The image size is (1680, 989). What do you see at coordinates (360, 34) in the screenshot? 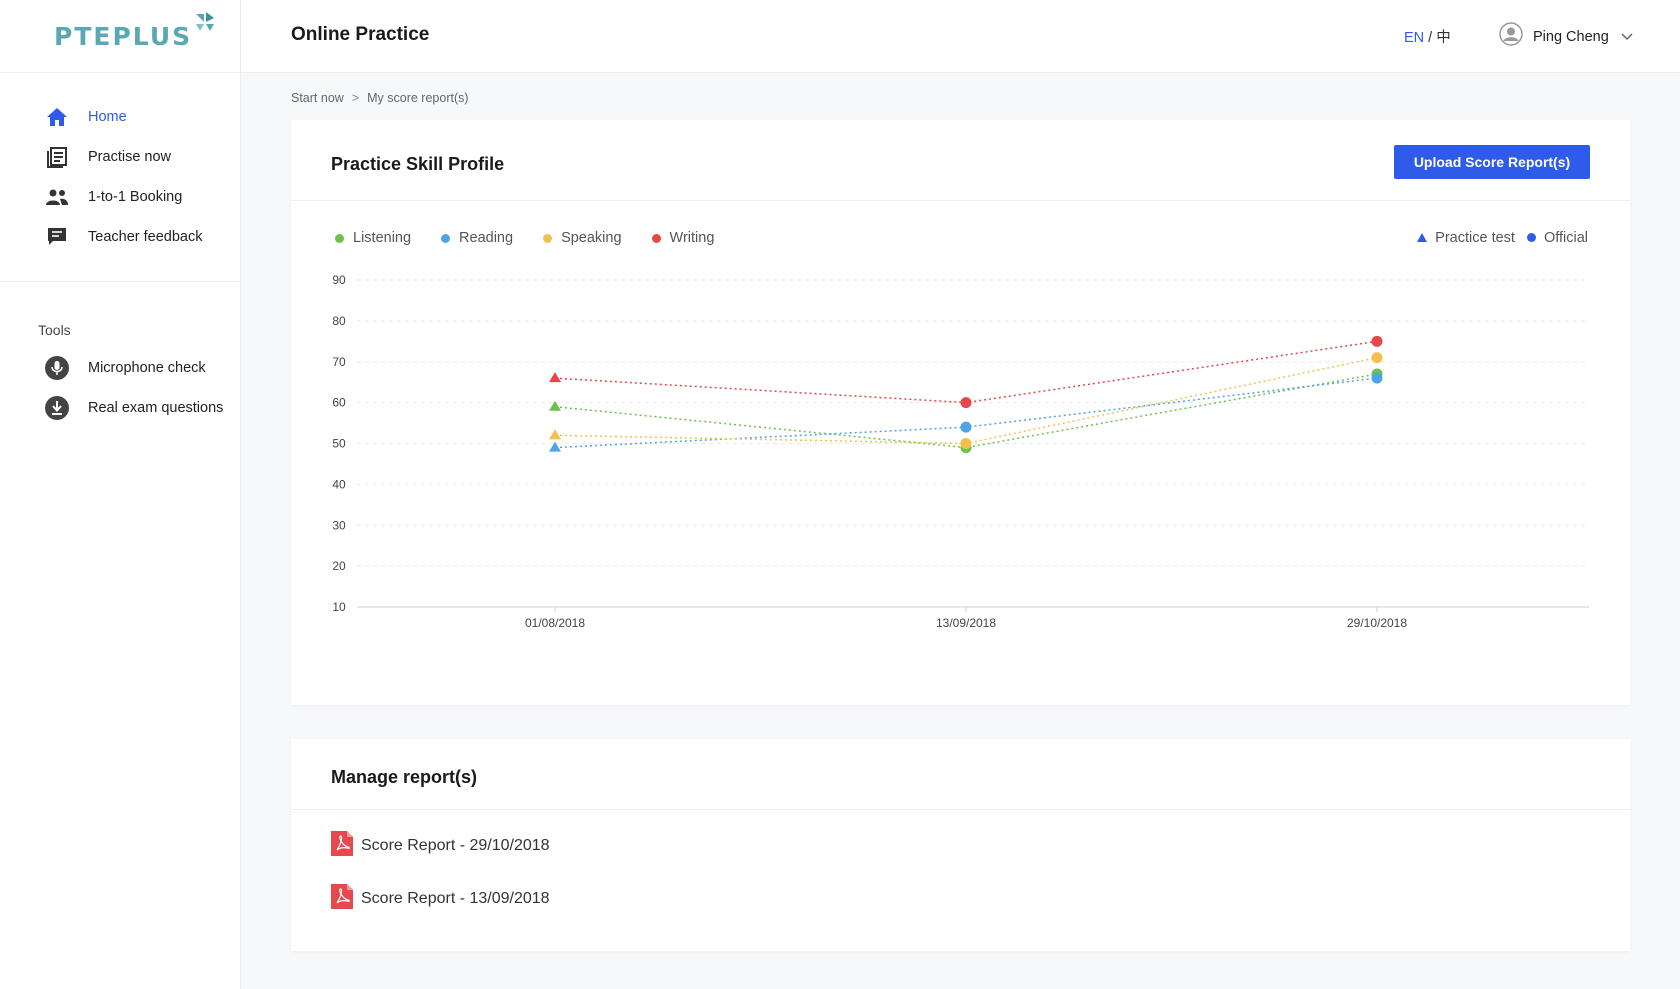
I see `page-title: Online Practice` at bounding box center [360, 34].